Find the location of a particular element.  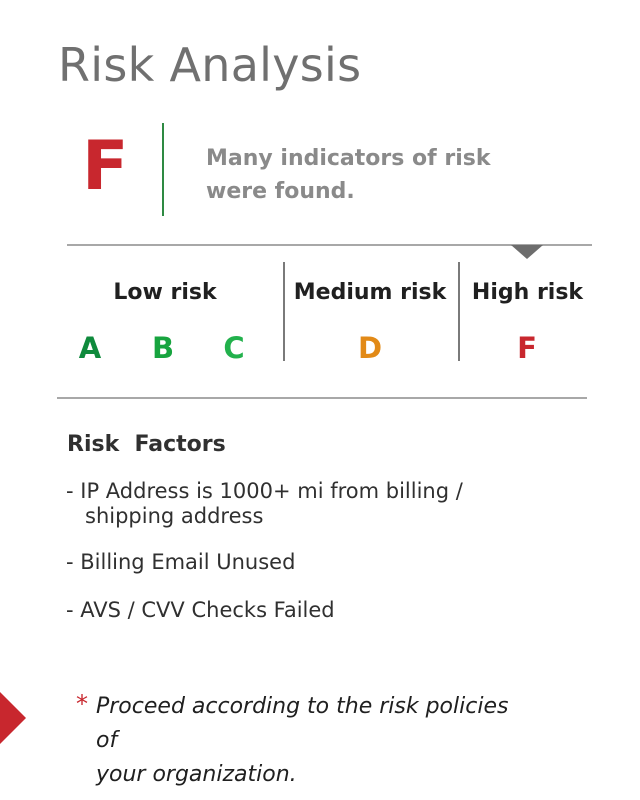

high-risk-label: High risk is located at coordinates (527, 292).